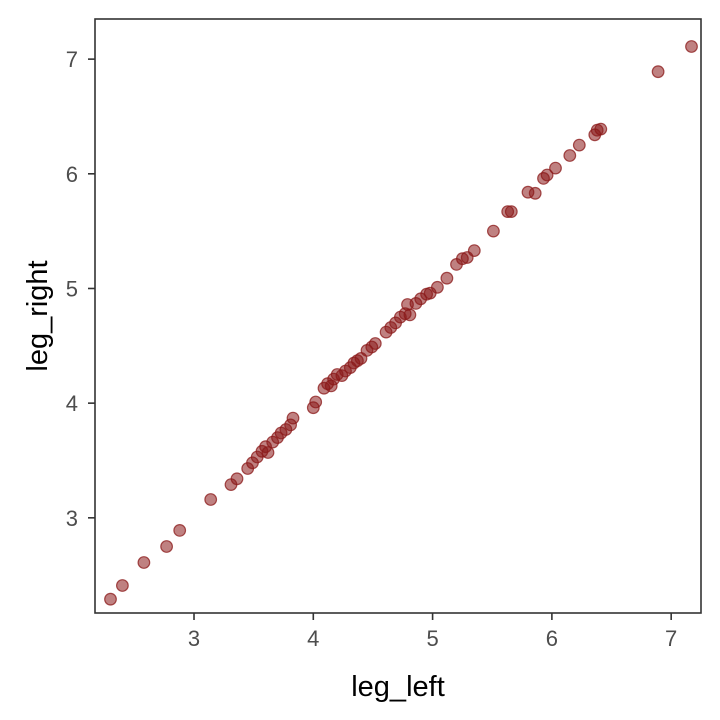  Describe the element at coordinates (72, 403) in the screenshot. I see `y-tick-label: 4` at that location.